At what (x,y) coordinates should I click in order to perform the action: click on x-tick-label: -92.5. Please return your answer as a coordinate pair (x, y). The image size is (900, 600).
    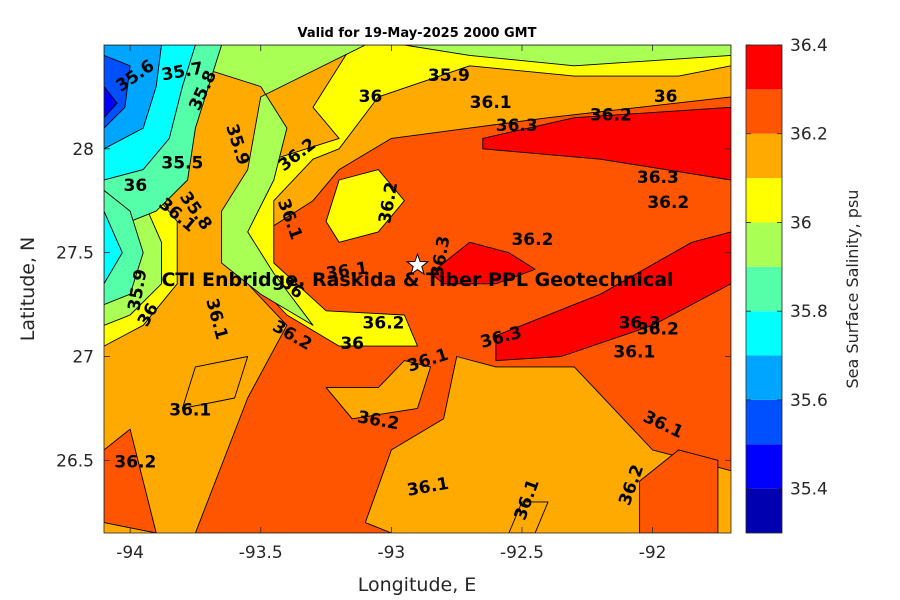
    Looking at the image, I should click on (522, 553).